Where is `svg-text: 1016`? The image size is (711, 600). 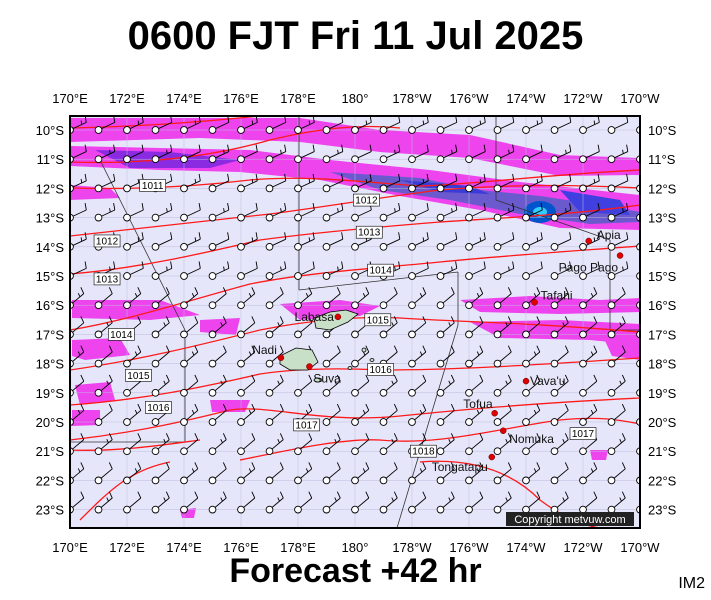 svg-text: 1016 is located at coordinates (158, 408).